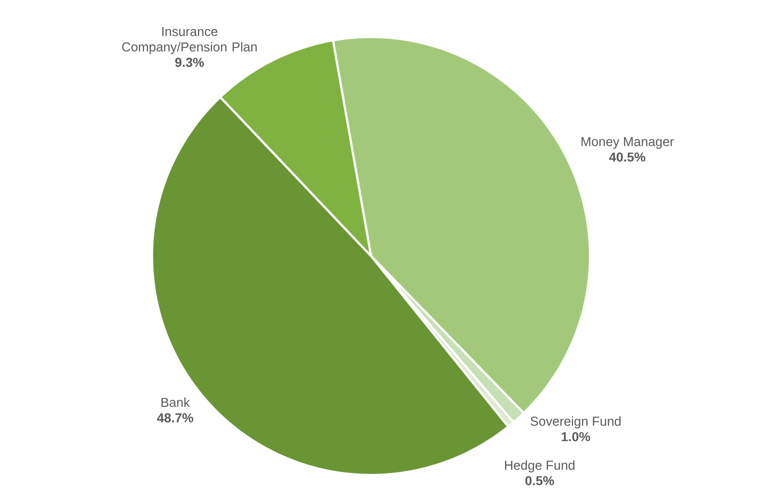 Image resolution: width=759 pixels, height=501 pixels. What do you see at coordinates (189, 40) in the screenshot?
I see `slice-label: Insurance Company/Pension Plan` at bounding box center [189, 40].